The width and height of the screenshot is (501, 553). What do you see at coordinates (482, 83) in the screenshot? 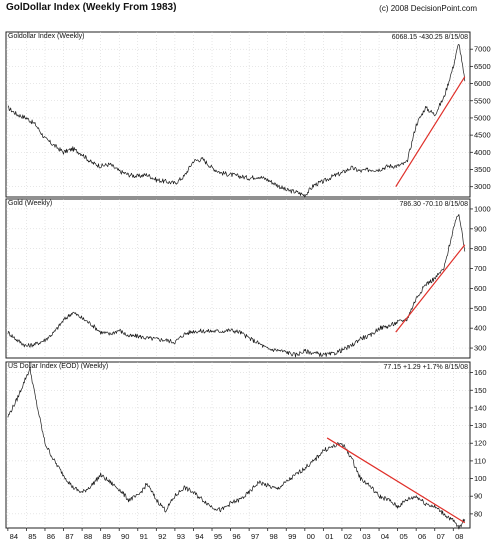
I see `y-tick-label: 6000` at bounding box center [482, 83].